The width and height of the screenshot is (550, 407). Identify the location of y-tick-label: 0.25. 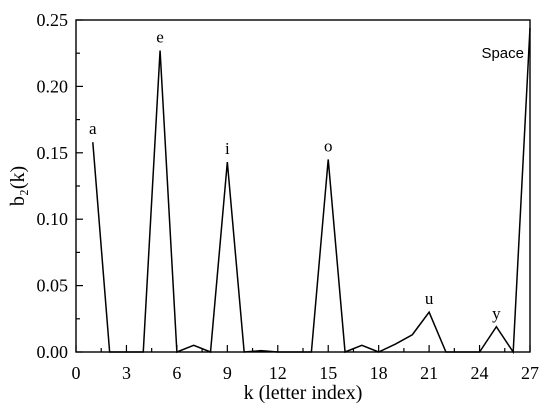
(53, 20).